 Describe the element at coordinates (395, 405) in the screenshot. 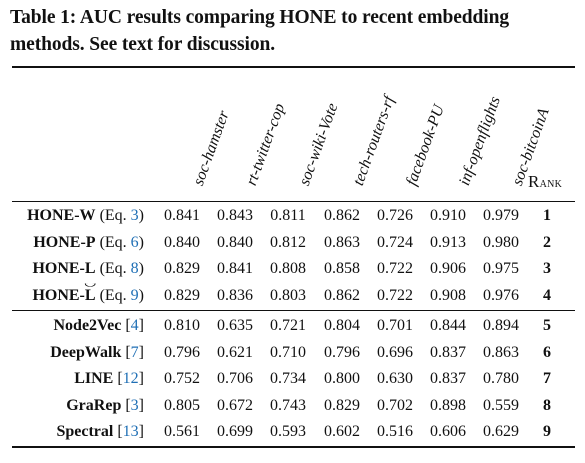

I see `auc-cell: 0.702` at that location.